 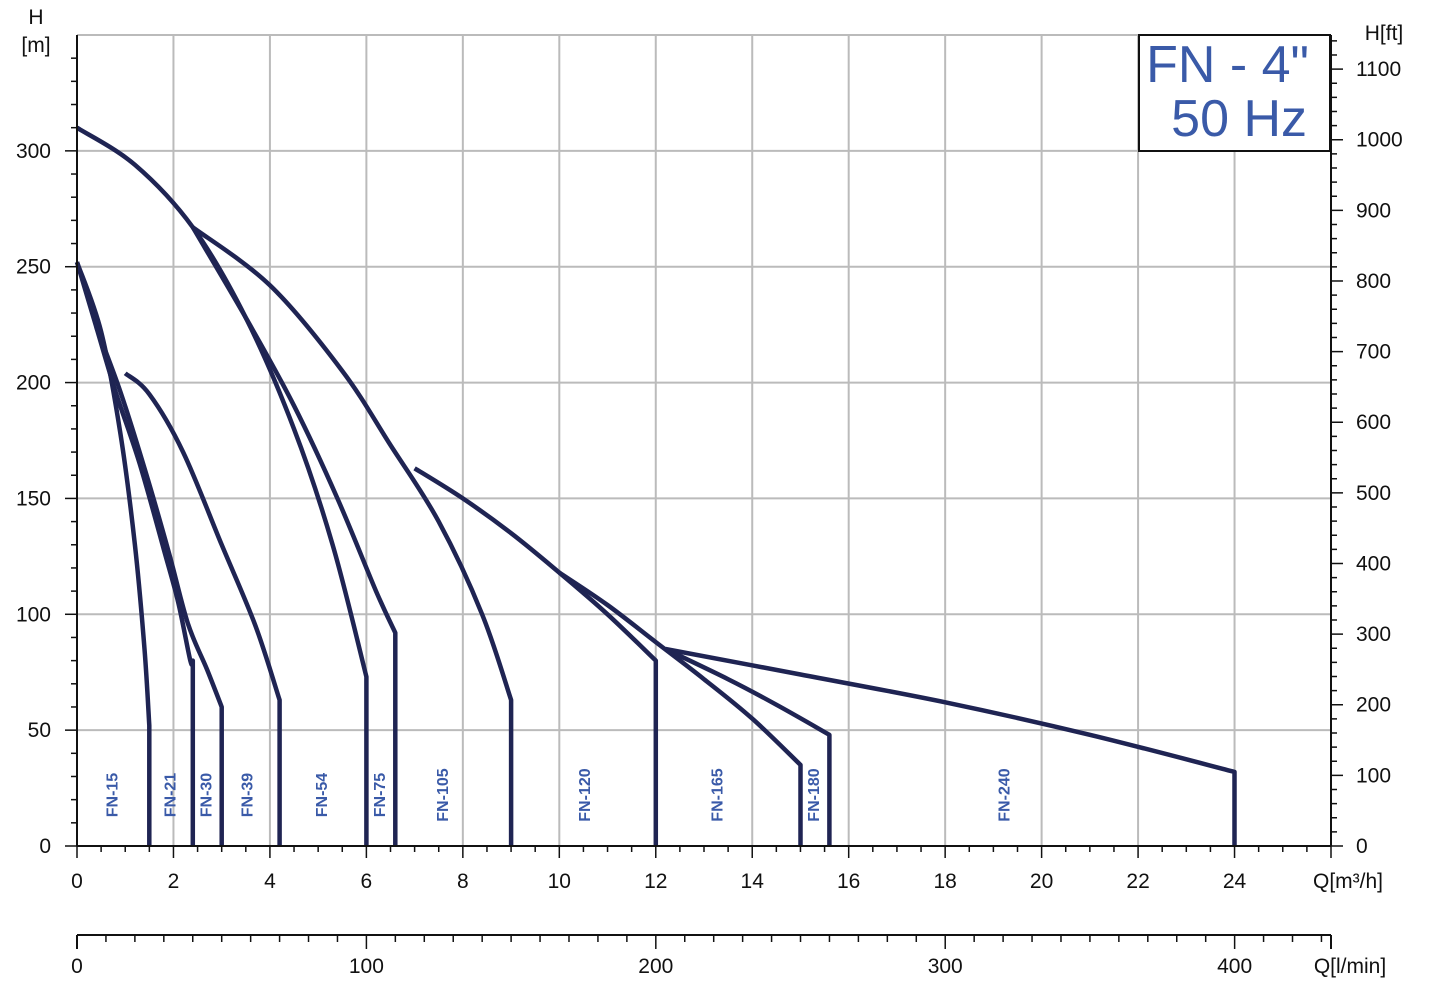 I want to click on x-tick-label: 14, so click(x=753, y=881).